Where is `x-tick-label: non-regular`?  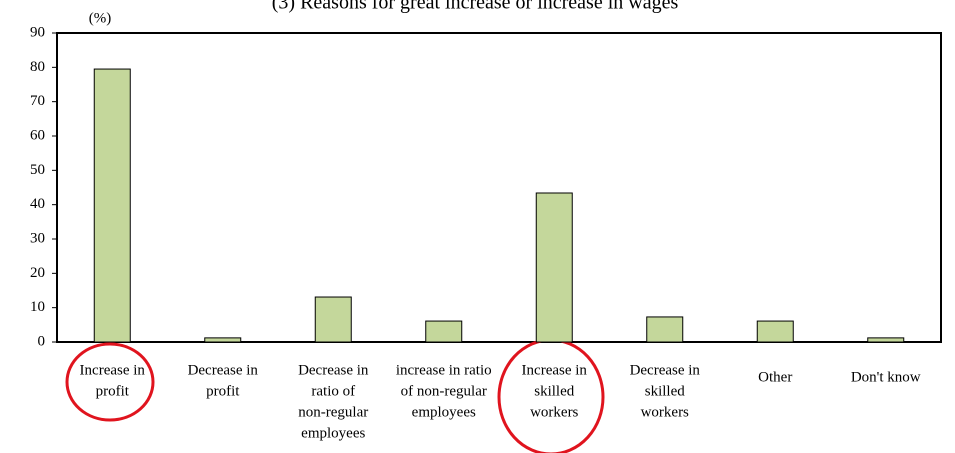
x-tick-label: non-regular is located at coordinates (333, 412).